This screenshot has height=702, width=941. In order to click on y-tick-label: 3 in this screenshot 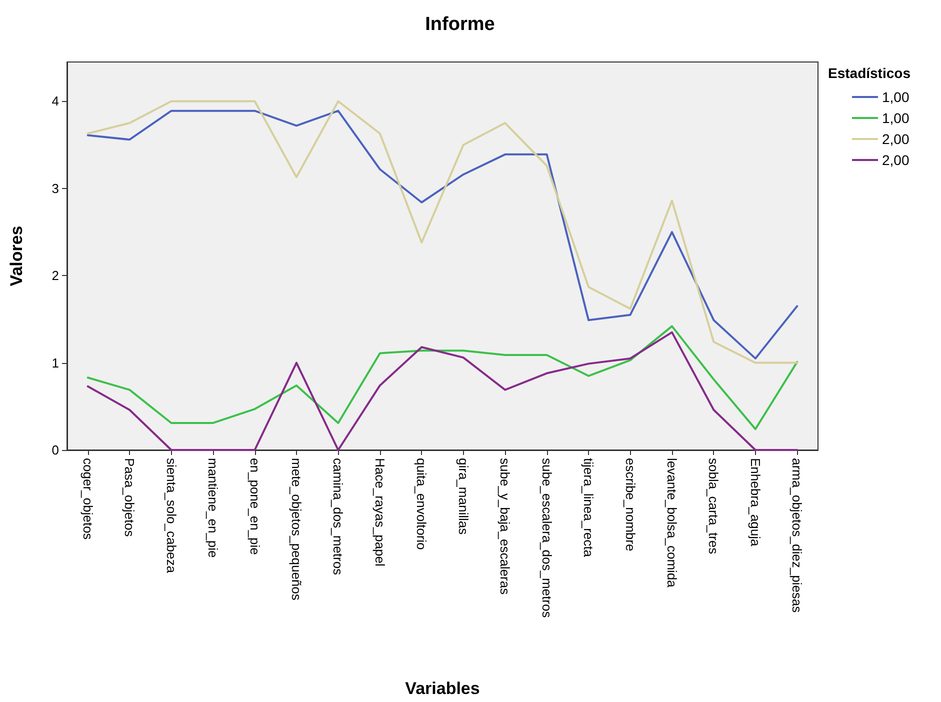, I will do `click(55, 188)`.